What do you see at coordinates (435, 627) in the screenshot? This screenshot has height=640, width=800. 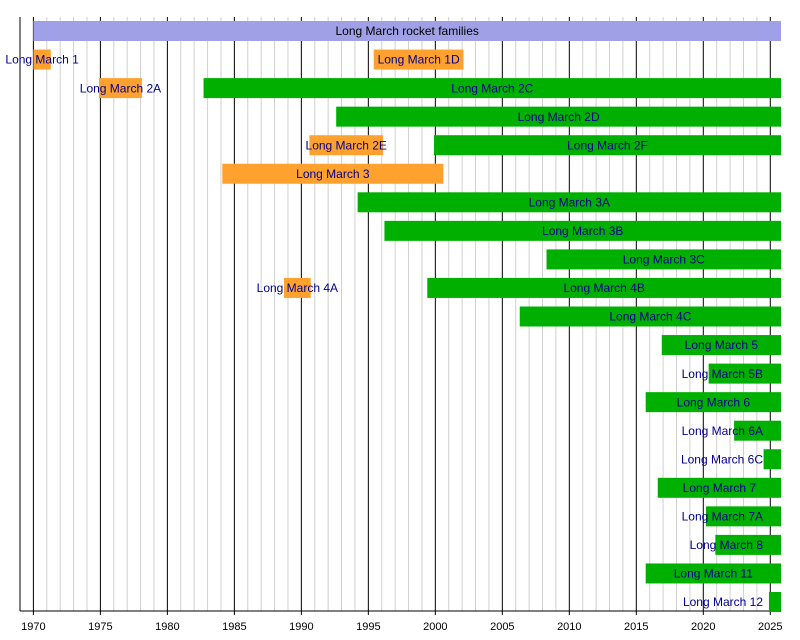 I see `x-tick-label: 2000` at bounding box center [435, 627].